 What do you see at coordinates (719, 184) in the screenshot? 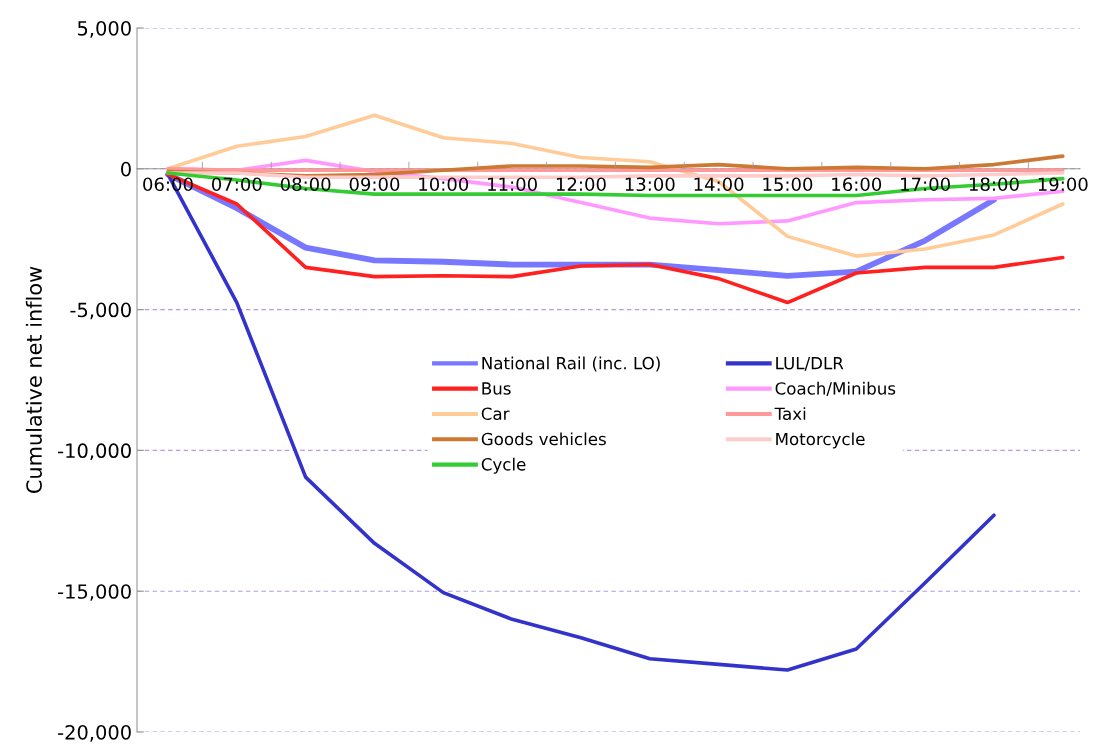
I see `x-tick-label: 14:00` at bounding box center [719, 184].